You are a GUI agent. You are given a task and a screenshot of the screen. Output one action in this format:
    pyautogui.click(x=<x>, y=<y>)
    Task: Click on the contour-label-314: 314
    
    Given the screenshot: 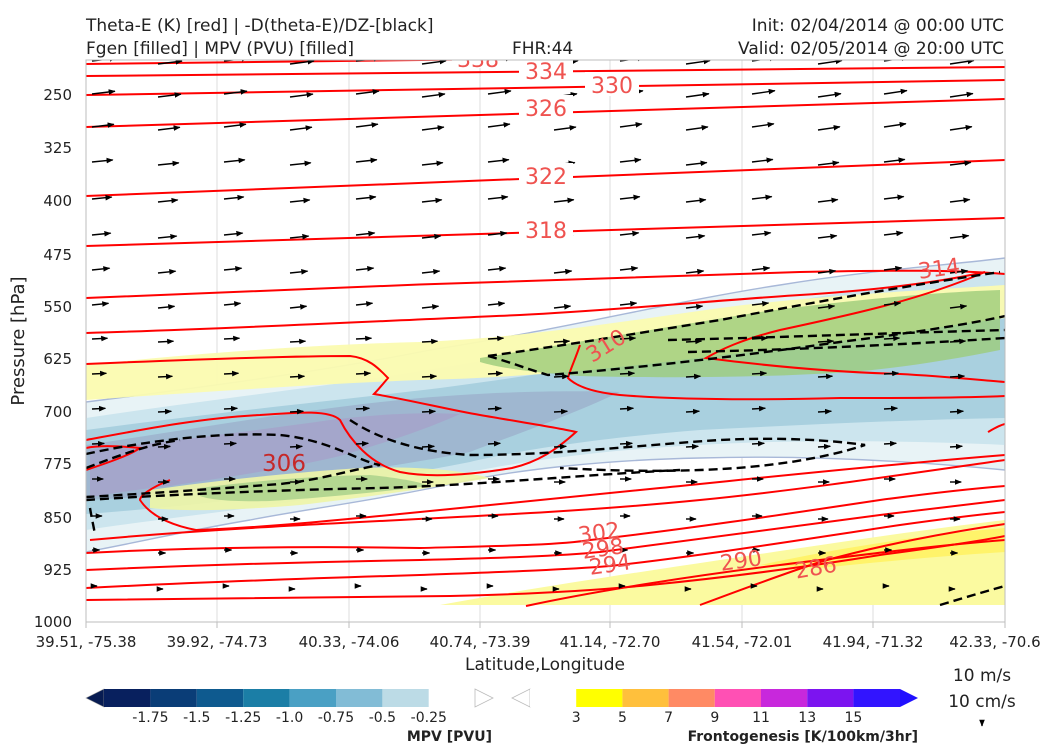 What is the action you would take?
    pyautogui.click(x=939, y=269)
    